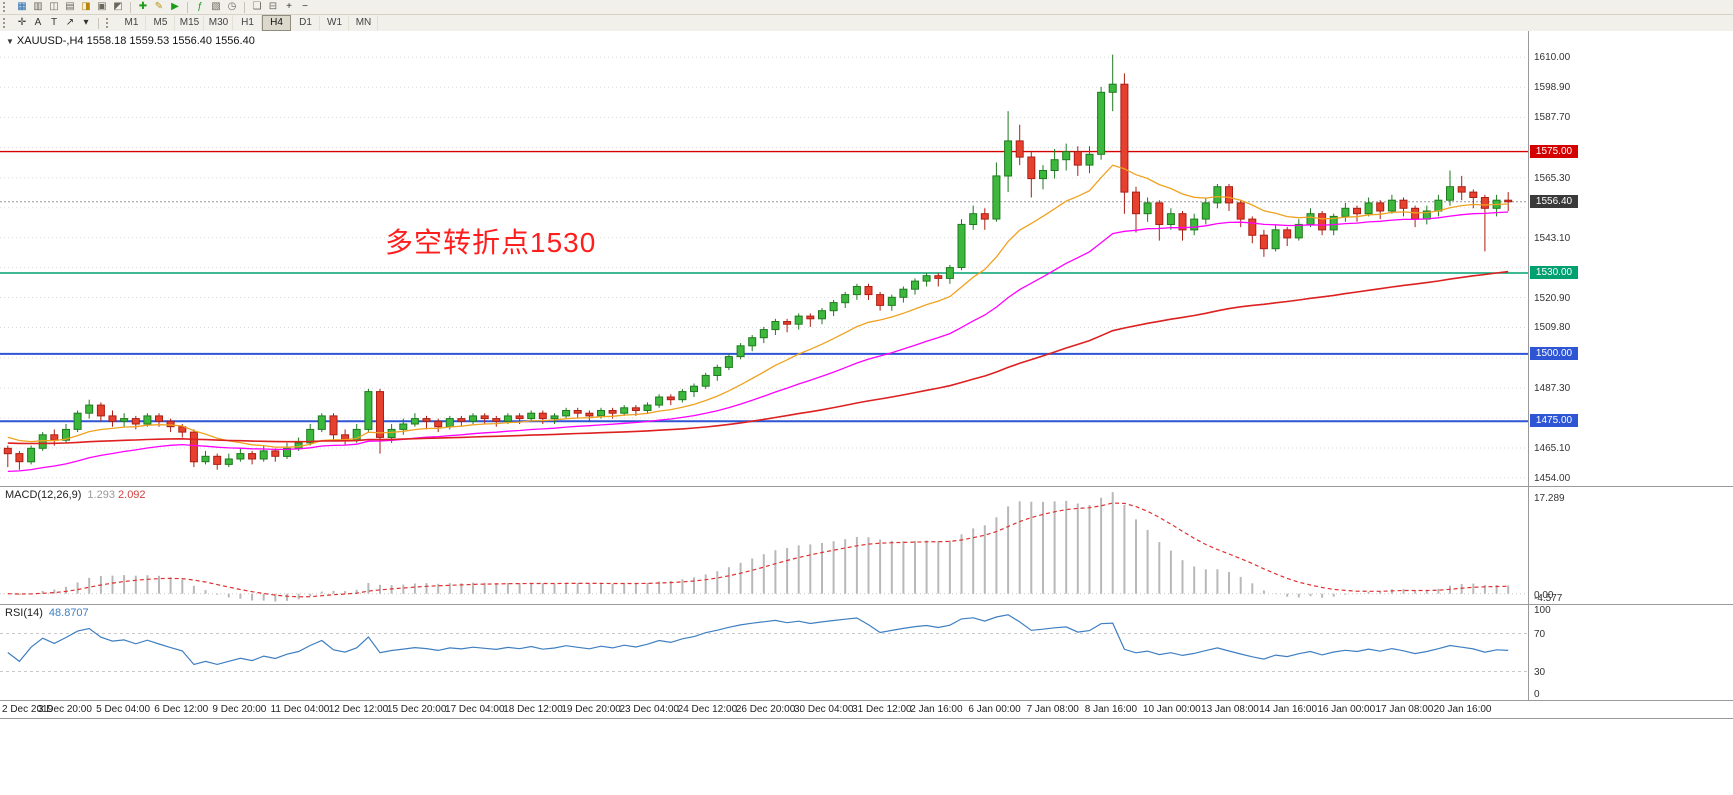 Image resolution: width=1733 pixels, height=795 pixels. What do you see at coordinates (131, 23) in the screenshot?
I see `tf-button-M1: M1` at bounding box center [131, 23].